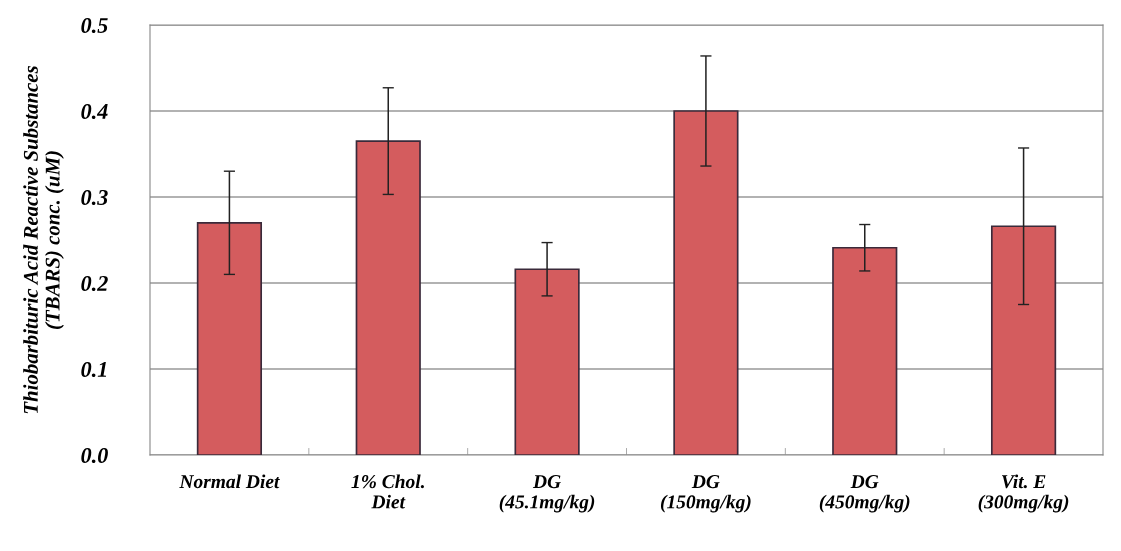 The image size is (1121, 551). I want to click on y-tick-label: 0.5, so click(94, 25).